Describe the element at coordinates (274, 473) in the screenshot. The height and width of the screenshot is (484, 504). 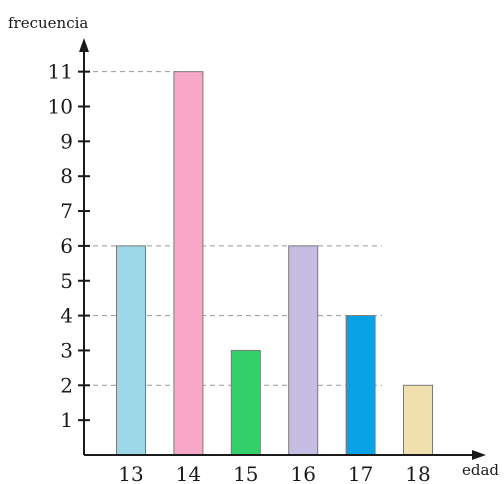
I see `x-ticks: 13 14 15 16 17 18` at that location.